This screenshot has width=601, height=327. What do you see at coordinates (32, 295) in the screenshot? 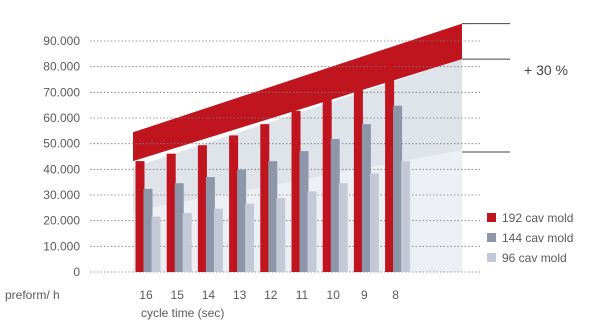
I see `y-axis-label: preform/ h` at bounding box center [32, 295].